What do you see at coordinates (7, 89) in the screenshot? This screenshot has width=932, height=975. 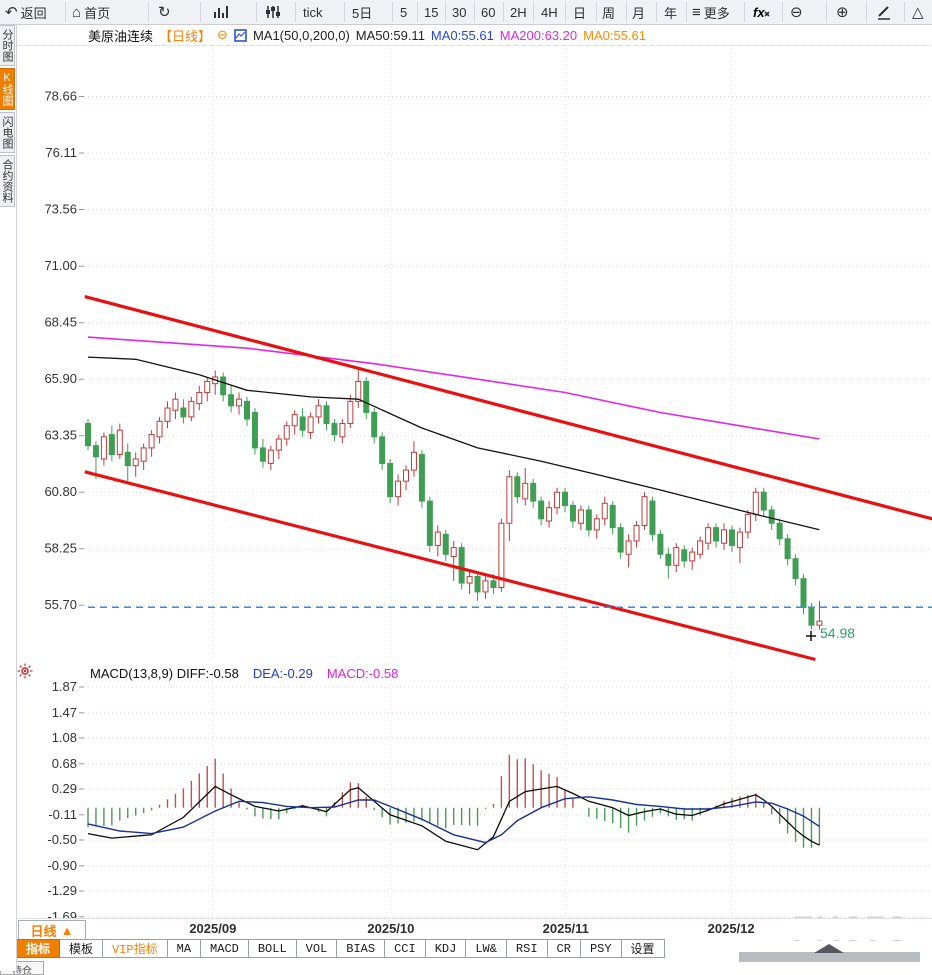 I see `sidebar-item-K线图: K线图` at bounding box center [7, 89].